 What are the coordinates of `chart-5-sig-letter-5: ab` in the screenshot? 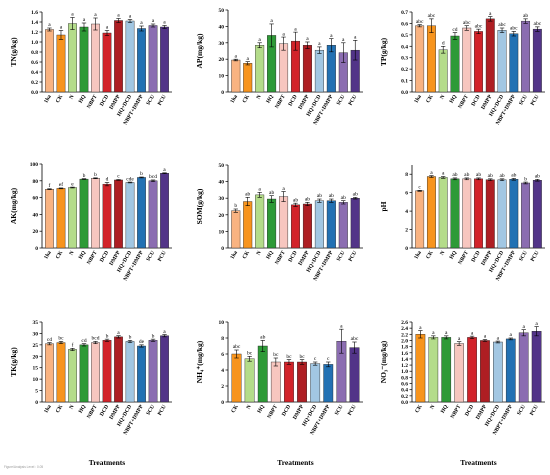 It's located at (295, 200).